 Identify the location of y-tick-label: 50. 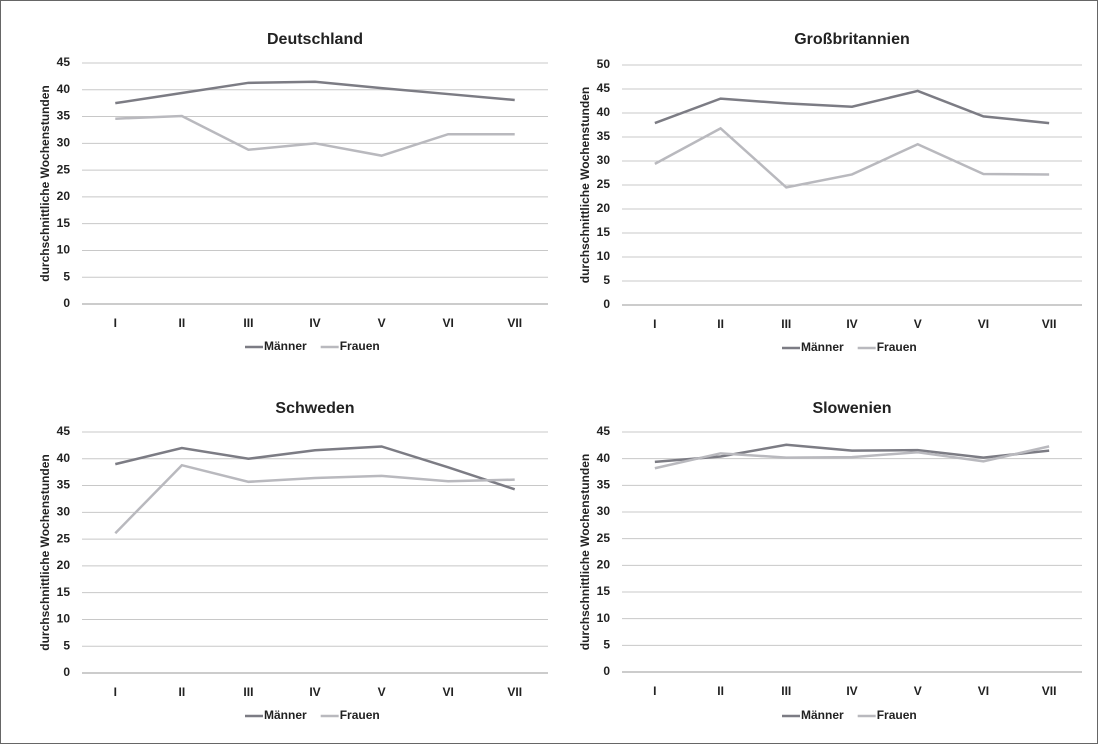
(604, 64).